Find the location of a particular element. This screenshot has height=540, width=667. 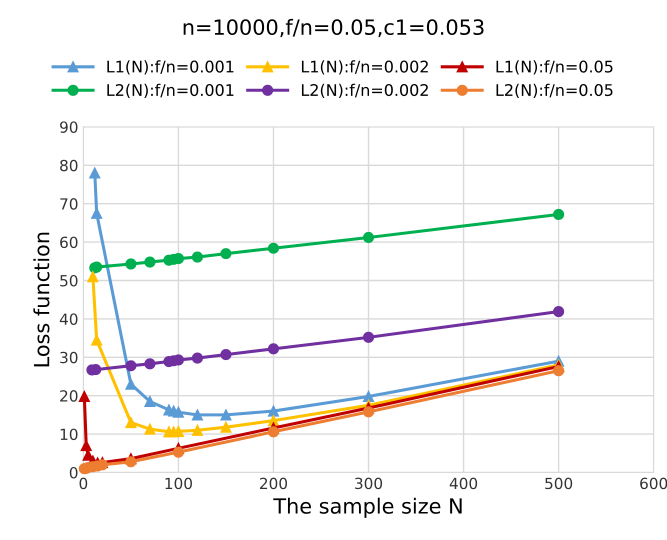

legend-label: L2(N):f/n=0.05 is located at coordinates (554, 91).